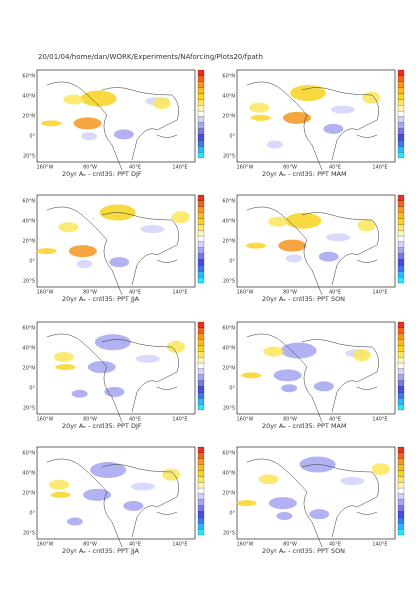 This screenshot has width=416, height=593. What do you see at coordinates (102, 426) in the screenshot?
I see `panel-title: 20yr Aₑ - cntl35: PPT DJF` at bounding box center [102, 426].